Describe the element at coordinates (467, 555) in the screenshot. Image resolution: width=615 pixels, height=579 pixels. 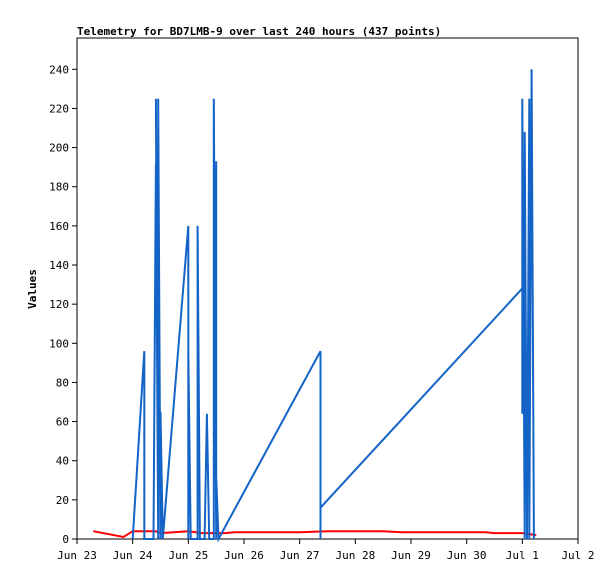
I see `x-tick-label: Jun 30` at that location.